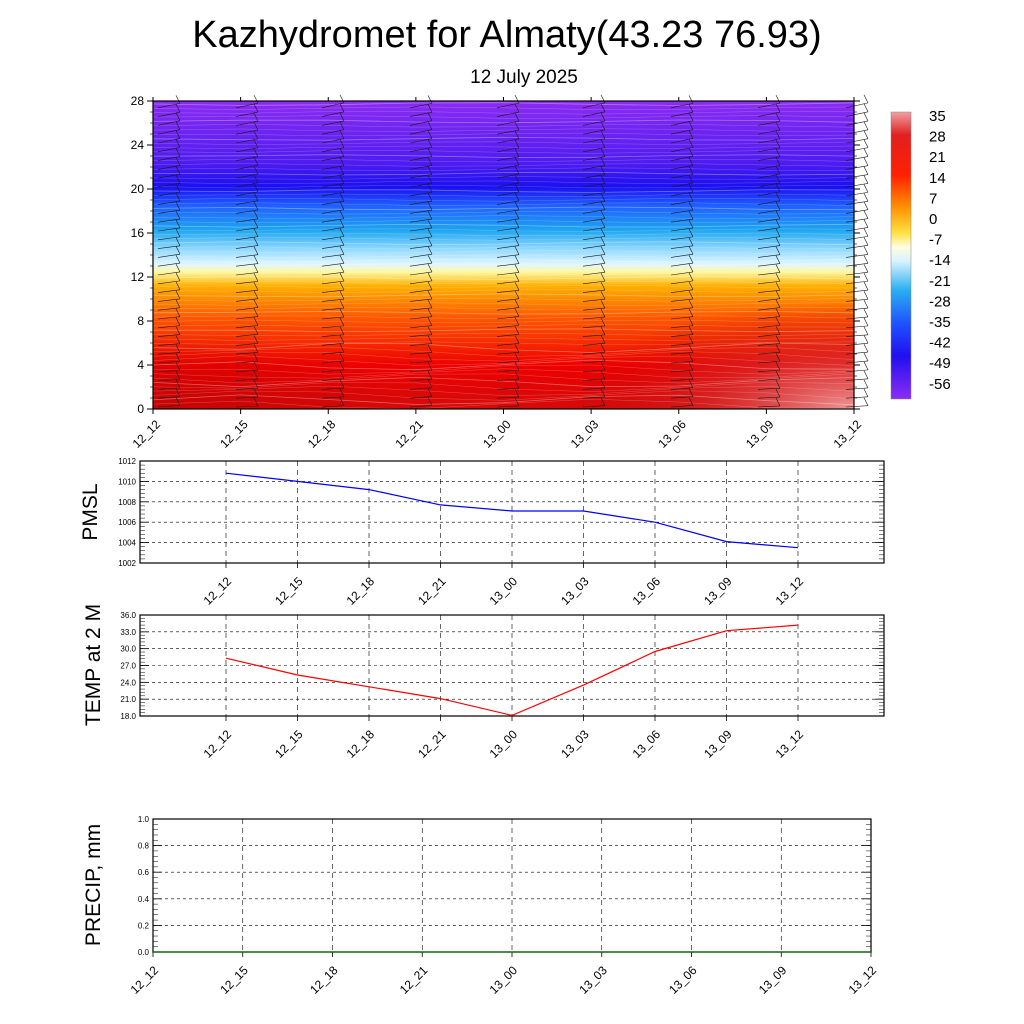 The height and width of the screenshot is (1024, 1024). I want to click on y-tick-label: 1010, so click(127, 481).